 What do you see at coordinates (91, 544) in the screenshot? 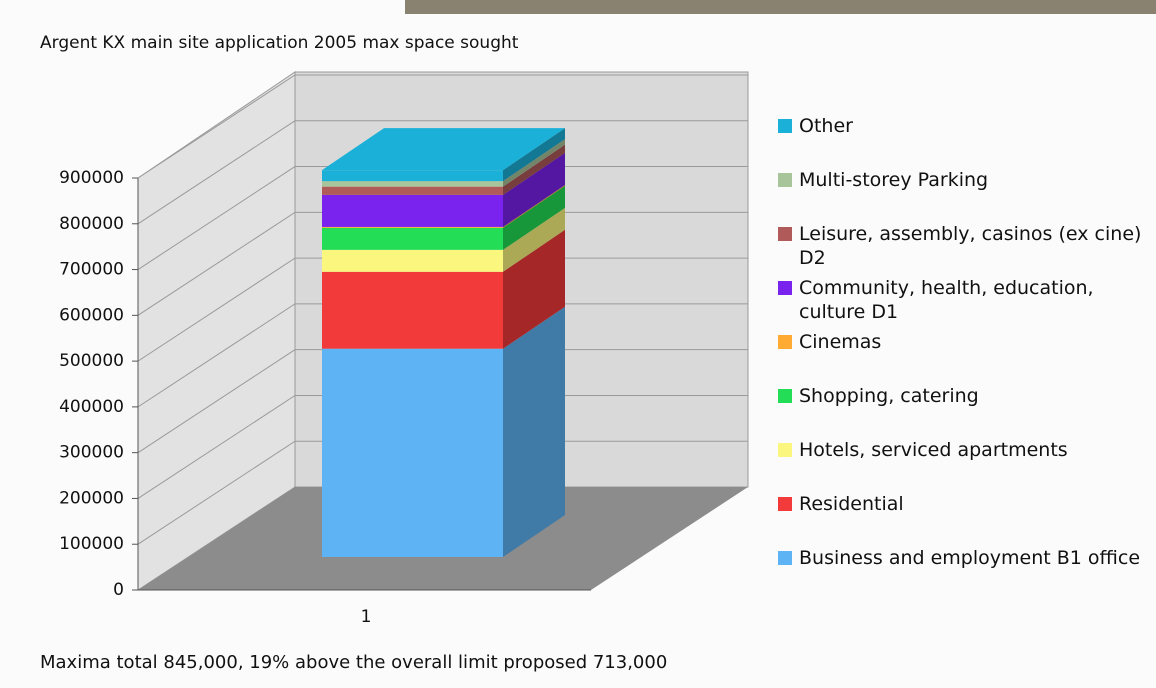
I see `y-tick-label: 100000` at bounding box center [91, 544].